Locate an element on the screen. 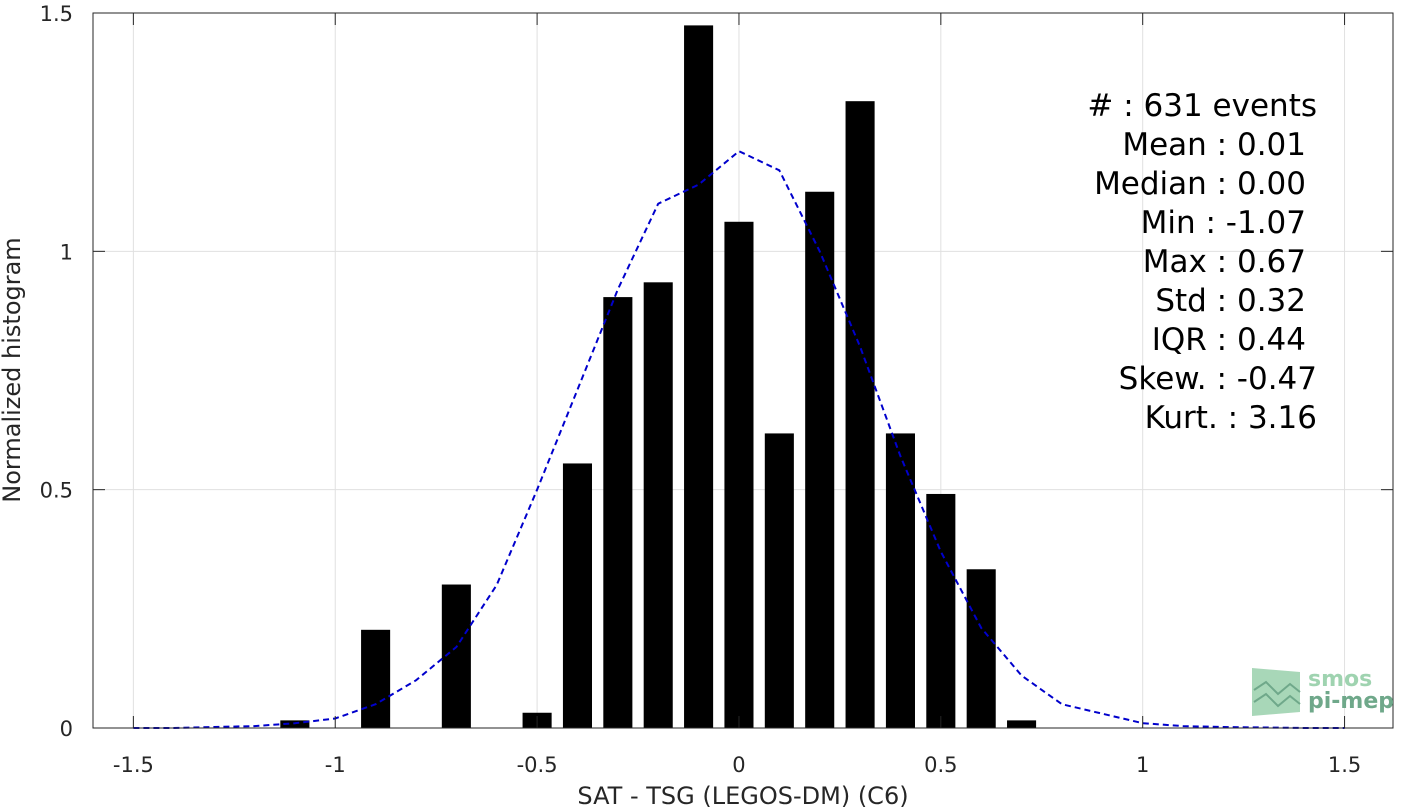 This screenshot has width=1408, height=809. stats-line: # : 631 events is located at coordinates (1202, 106).